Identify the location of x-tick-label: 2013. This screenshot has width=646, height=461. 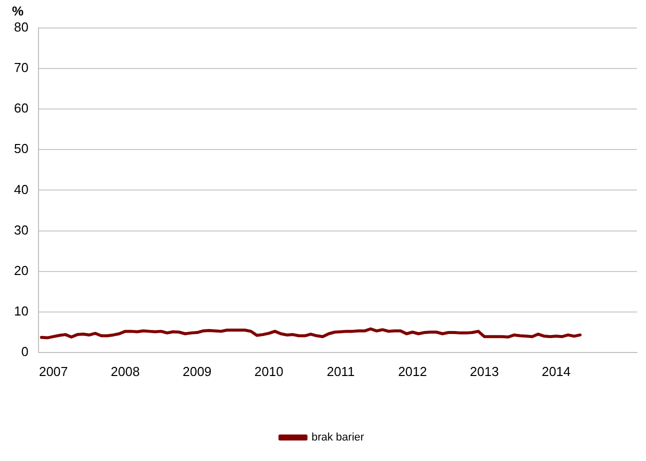
(484, 371).